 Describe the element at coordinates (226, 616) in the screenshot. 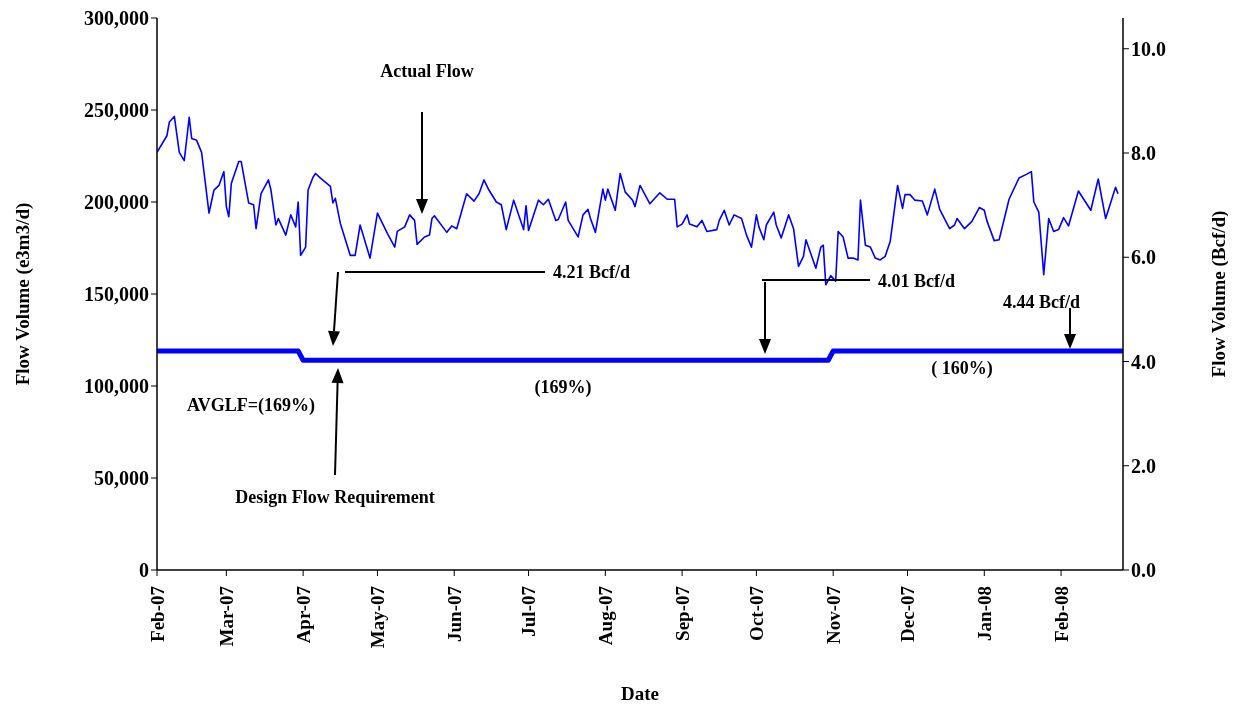

I see `x-tick-label: Mar-07` at that location.